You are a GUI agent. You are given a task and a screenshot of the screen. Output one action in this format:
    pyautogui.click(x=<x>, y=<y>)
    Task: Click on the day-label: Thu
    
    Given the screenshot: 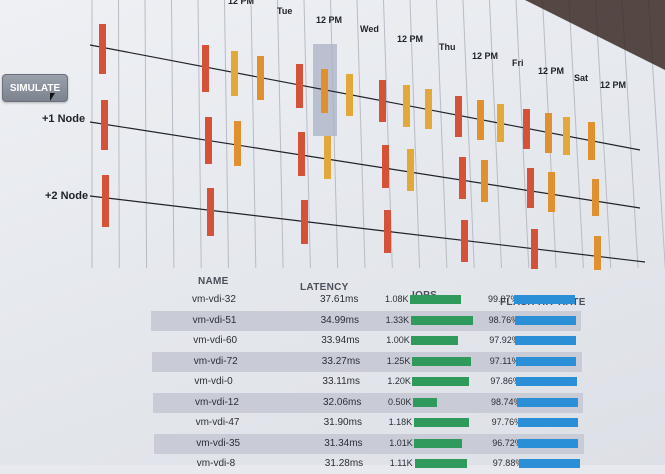 What is the action you would take?
    pyautogui.click(x=447, y=47)
    